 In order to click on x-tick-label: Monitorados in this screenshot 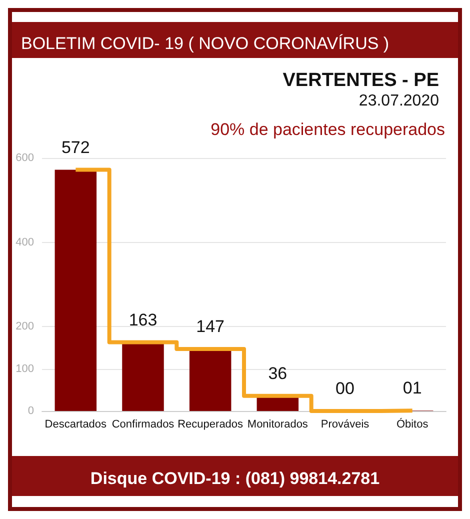, I will do `click(277, 424)`.